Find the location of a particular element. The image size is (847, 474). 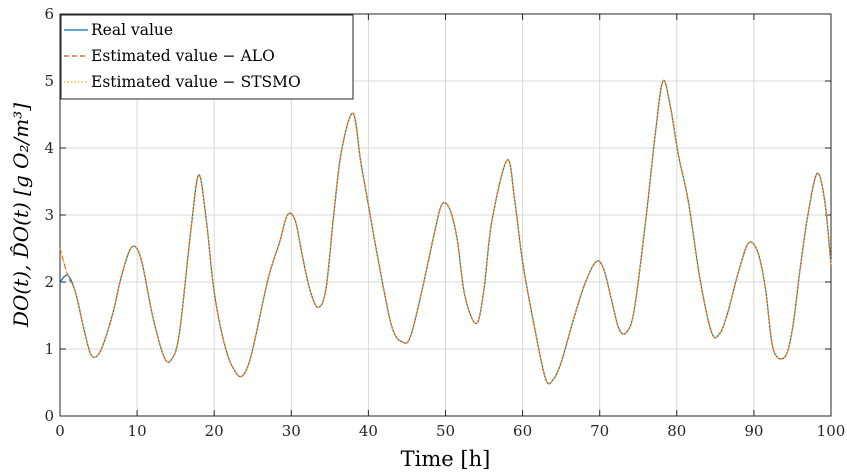

x-tick-label: 20 is located at coordinates (214, 431).